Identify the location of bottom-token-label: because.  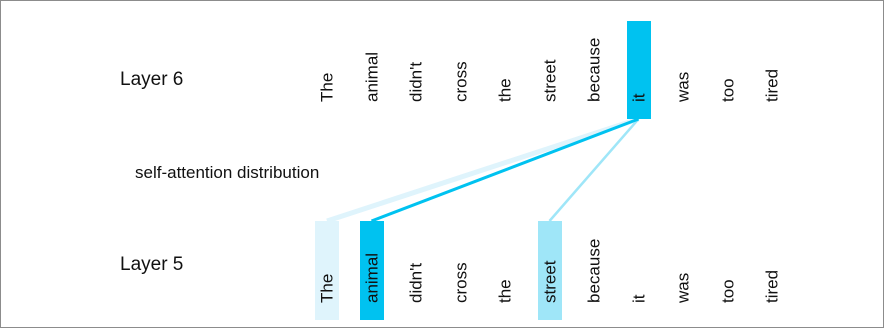
(594, 270).